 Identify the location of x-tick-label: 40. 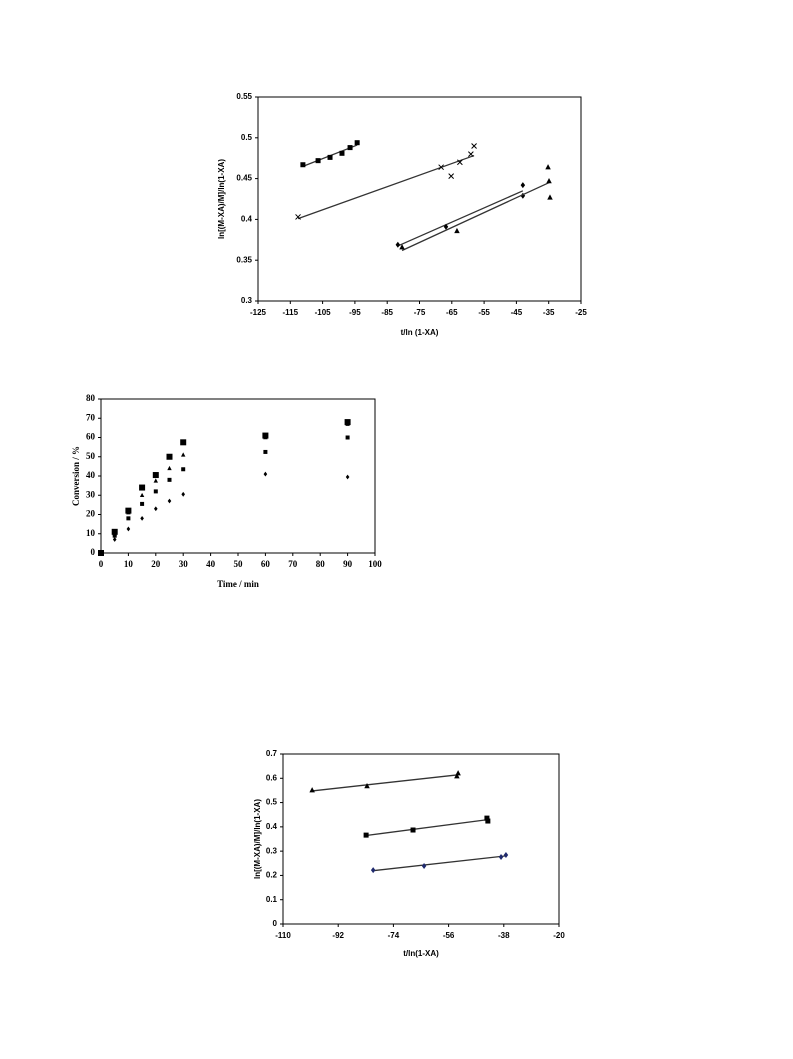
(211, 564).